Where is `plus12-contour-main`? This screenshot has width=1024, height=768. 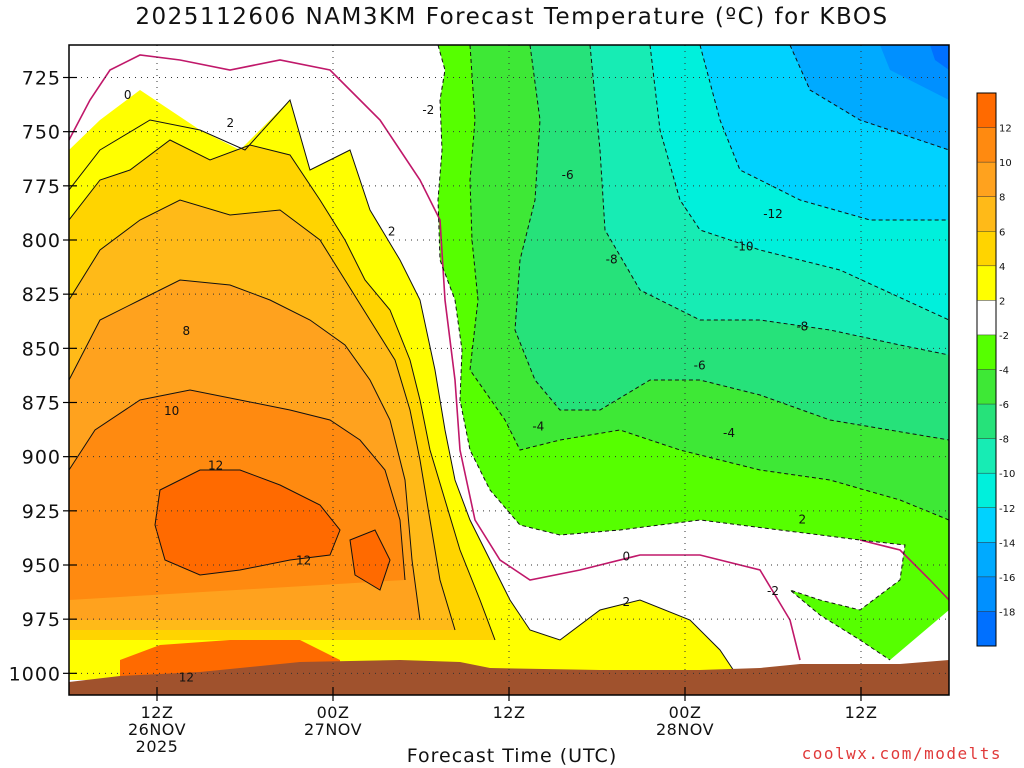
plus12-contour-main is located at coordinates (247, 522).